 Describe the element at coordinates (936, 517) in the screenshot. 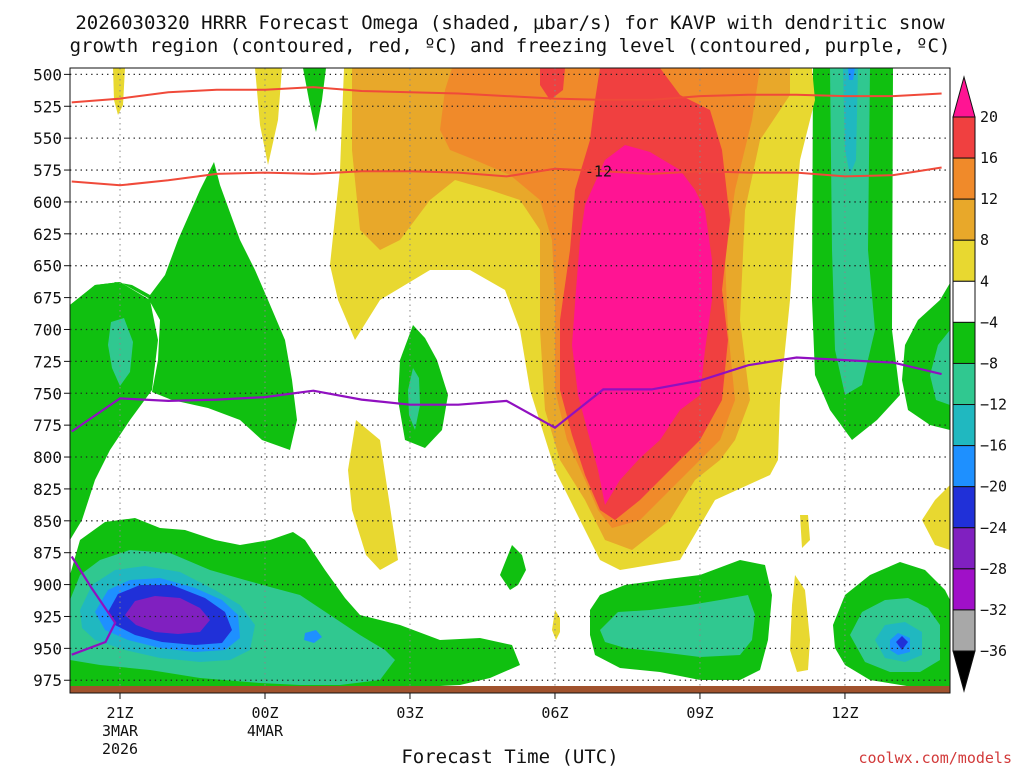

I see `region-yellow-right-lower` at that location.